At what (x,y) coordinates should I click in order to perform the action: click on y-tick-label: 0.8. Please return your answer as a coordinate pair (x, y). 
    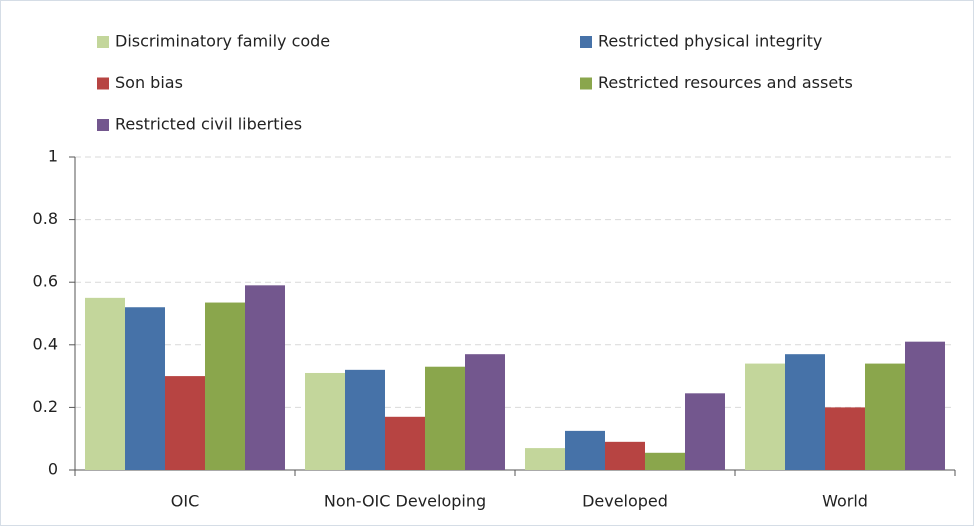
    Looking at the image, I should click on (45, 218).